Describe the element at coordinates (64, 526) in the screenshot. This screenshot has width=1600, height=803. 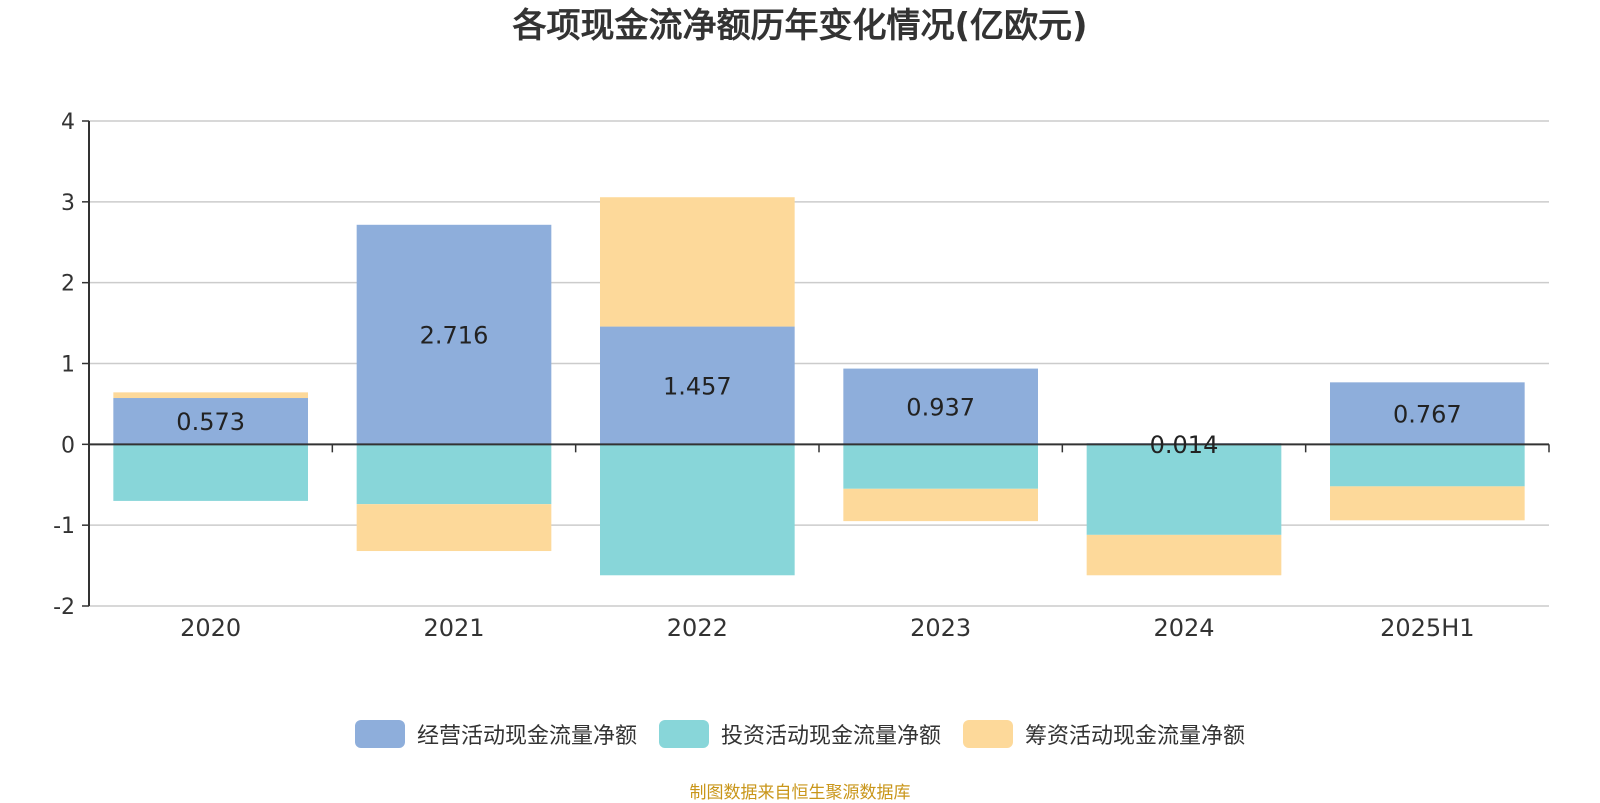
I see `y-tick-label: -1` at that location.